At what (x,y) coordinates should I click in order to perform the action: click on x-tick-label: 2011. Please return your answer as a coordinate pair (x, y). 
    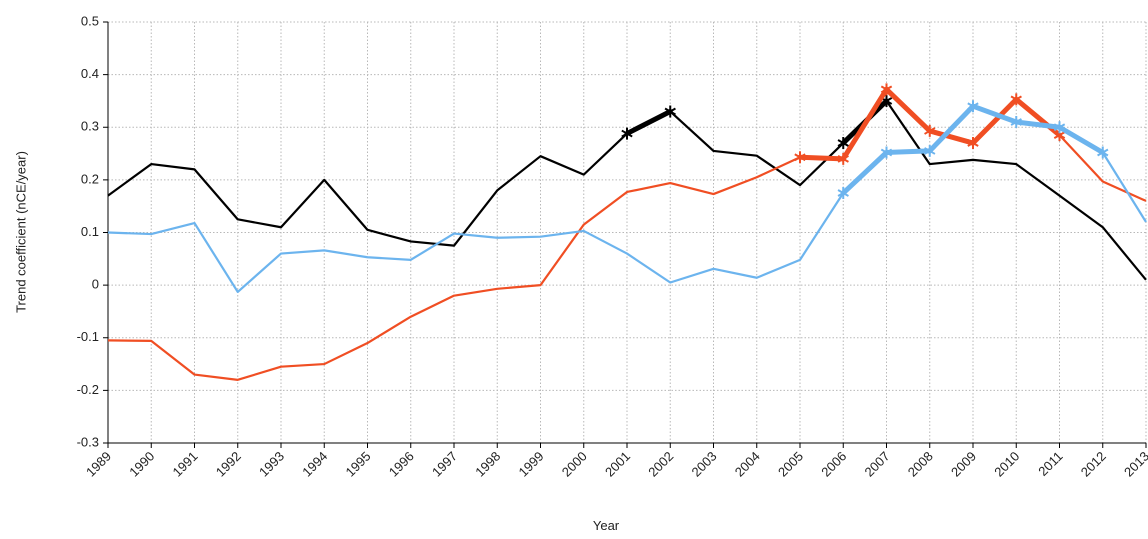
    Looking at the image, I should click on (1050, 464).